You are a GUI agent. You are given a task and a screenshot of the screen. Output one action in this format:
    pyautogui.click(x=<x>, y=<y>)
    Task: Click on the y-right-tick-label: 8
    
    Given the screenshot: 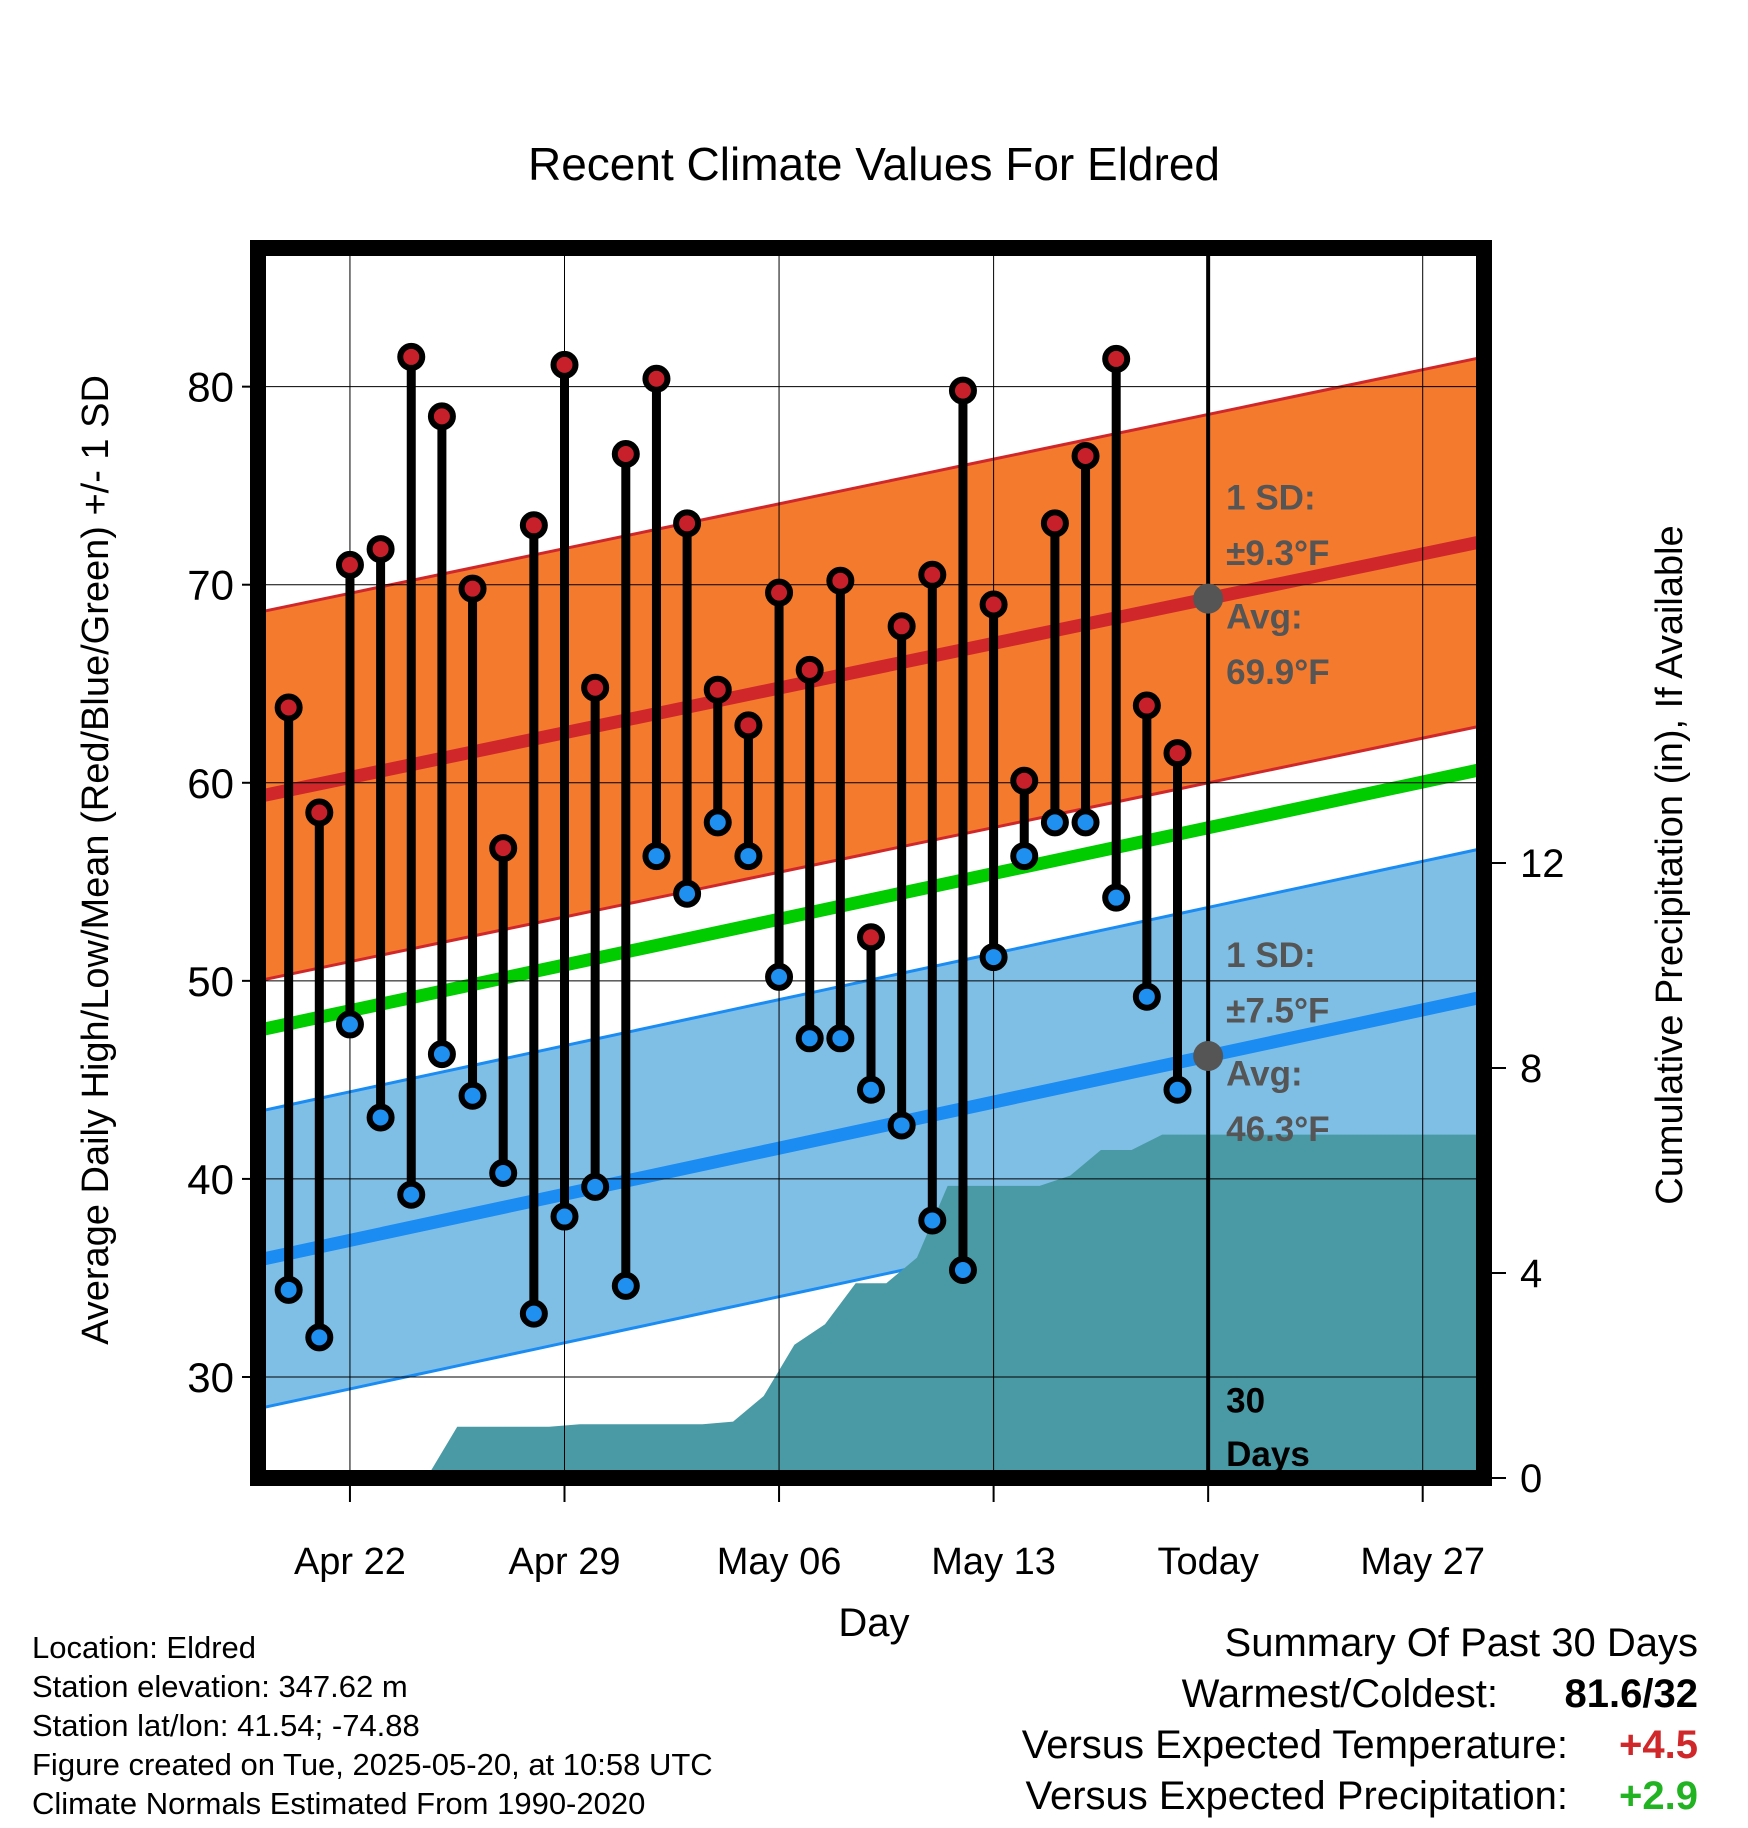 What is the action you would take?
    pyautogui.click(x=1531, y=1069)
    